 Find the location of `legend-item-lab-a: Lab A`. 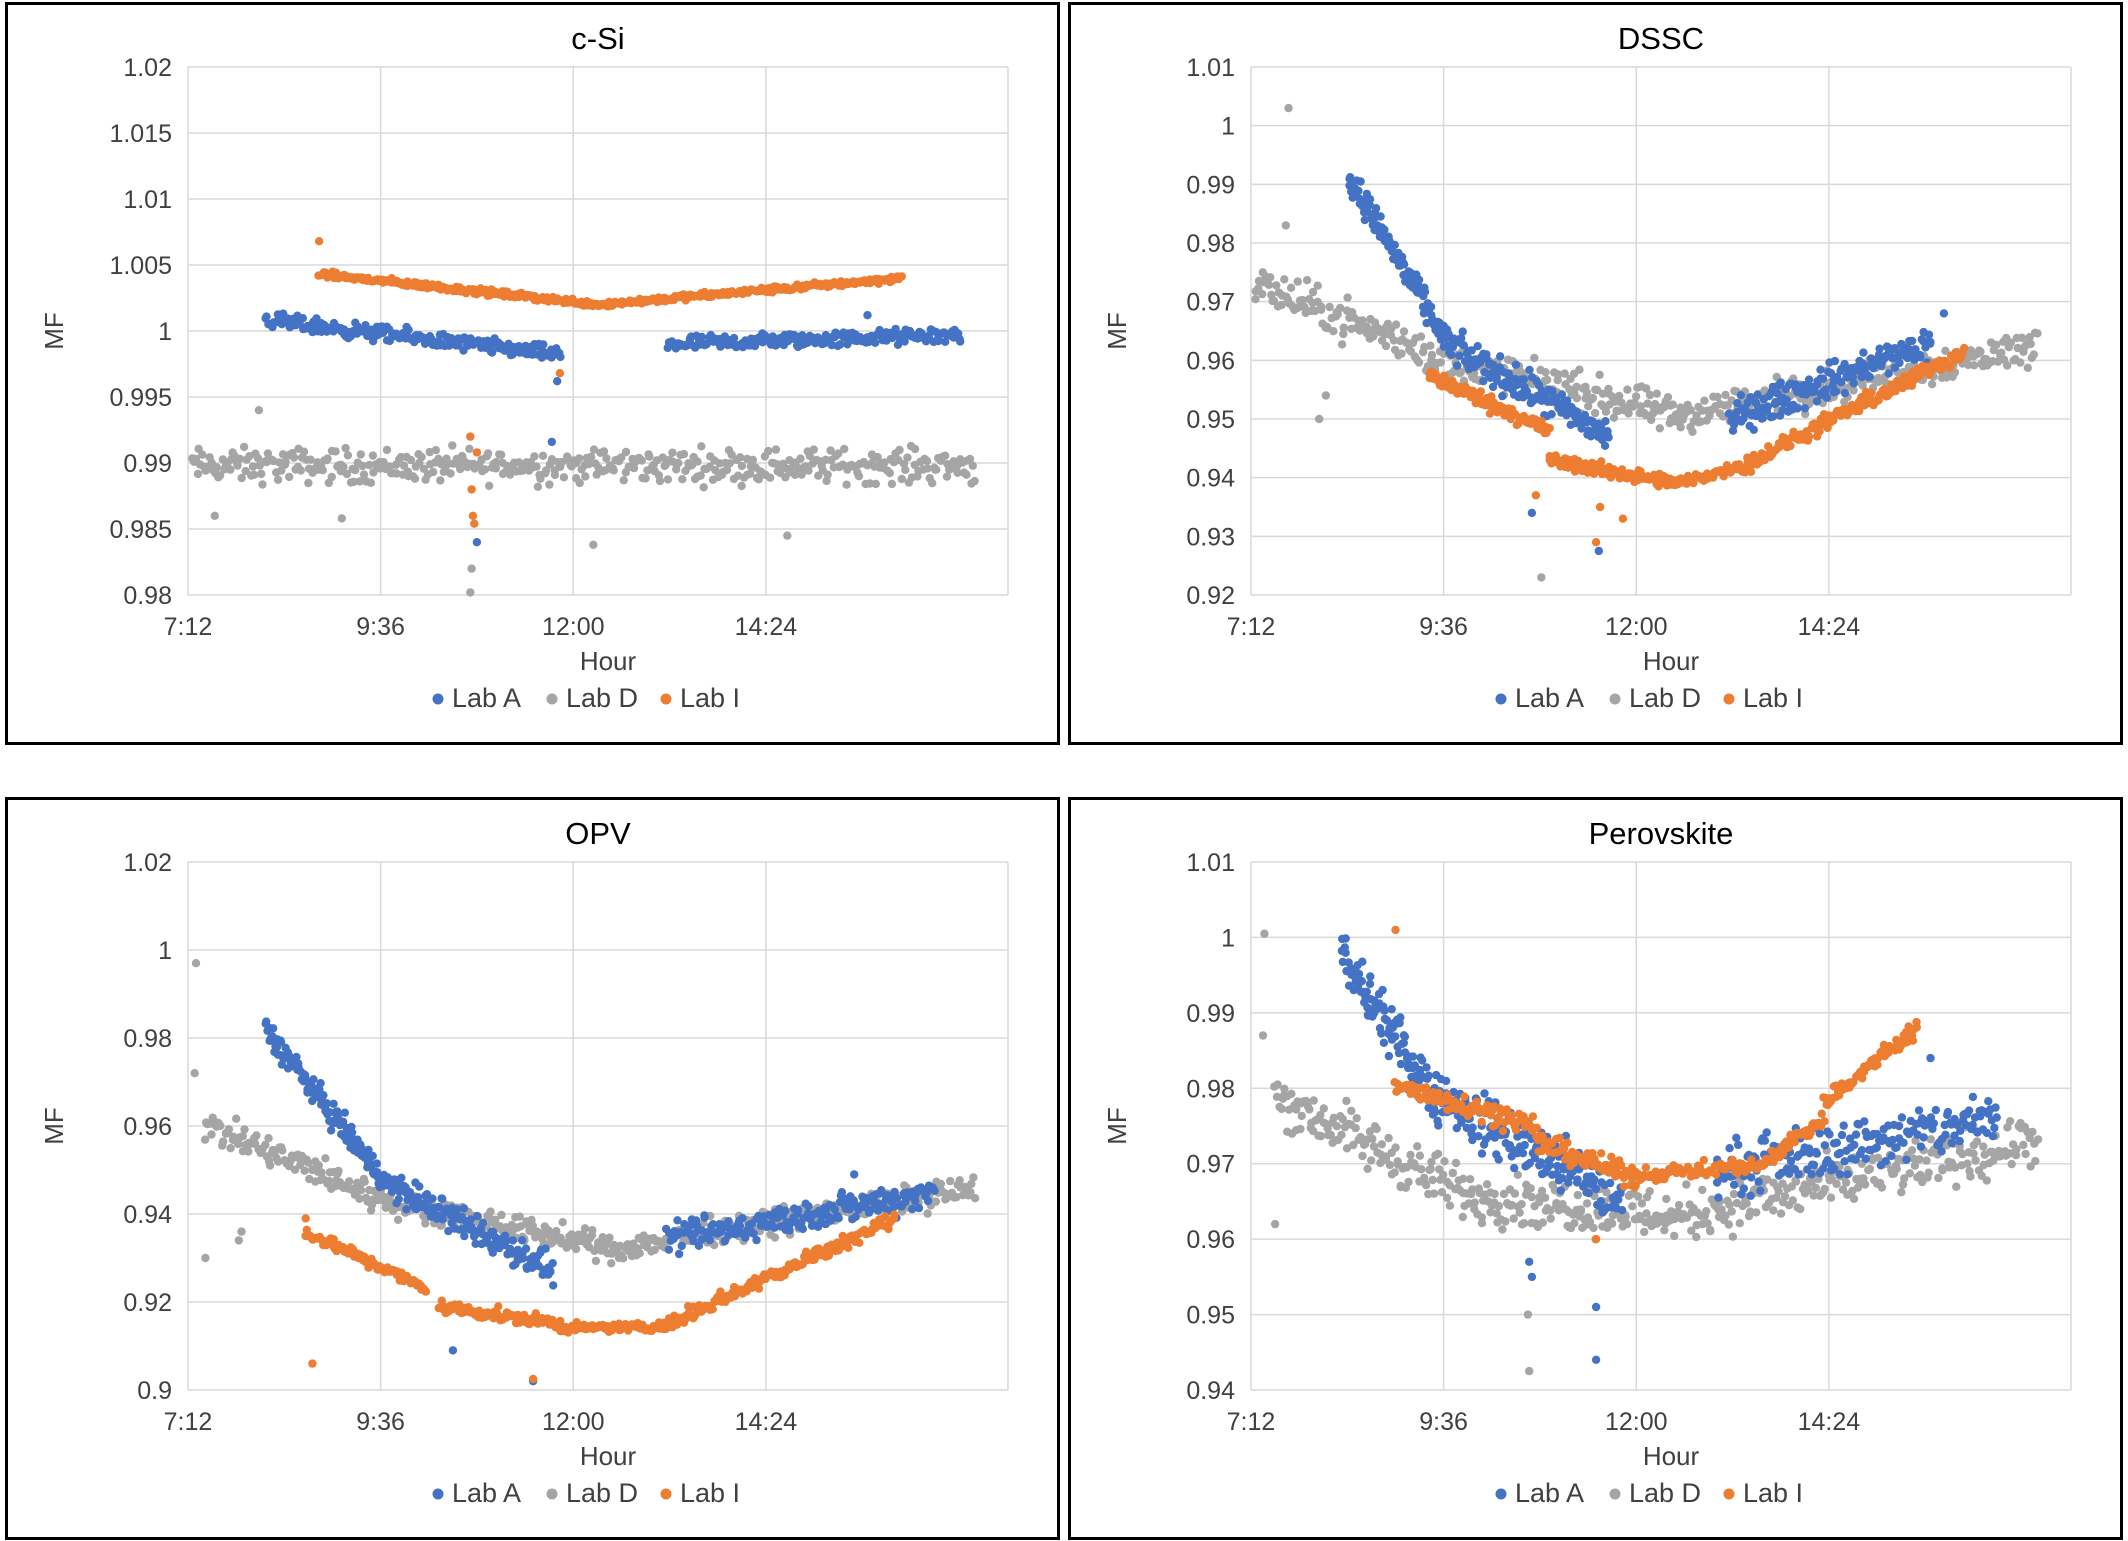

legend-item-lab-a: Lab A is located at coordinates (476, 698).